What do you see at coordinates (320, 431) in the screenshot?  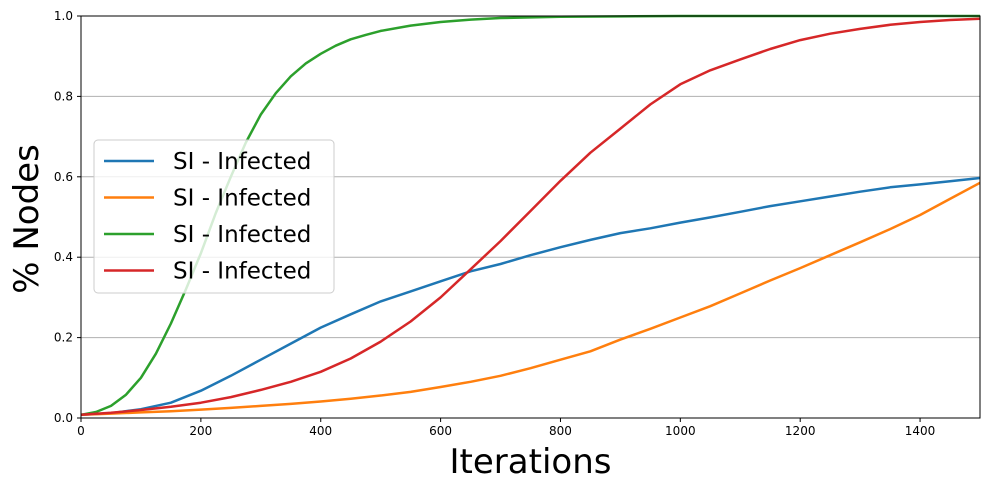 I see `x-tick-label: 400` at bounding box center [320, 431].